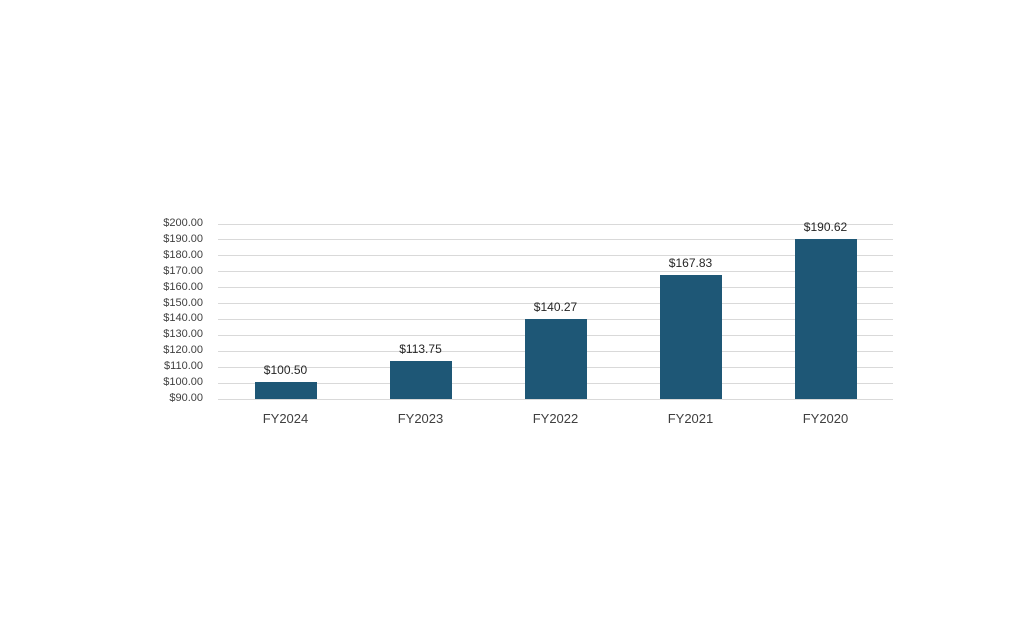  Describe the element at coordinates (555, 359) in the screenshot. I see `bar-fy2022` at that location.